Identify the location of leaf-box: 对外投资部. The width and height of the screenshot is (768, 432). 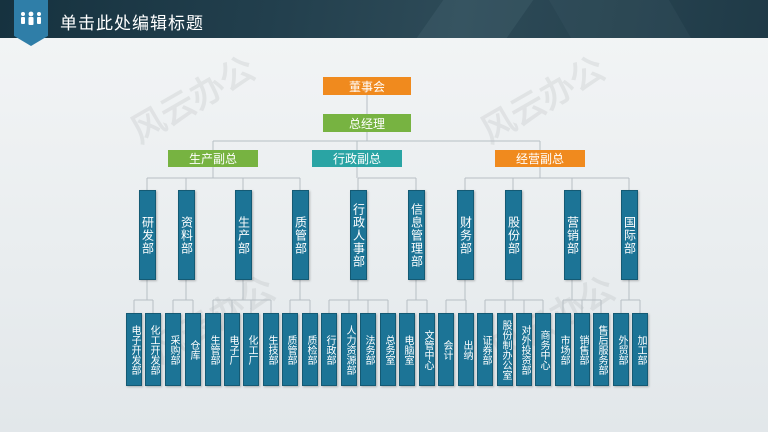
(524, 349).